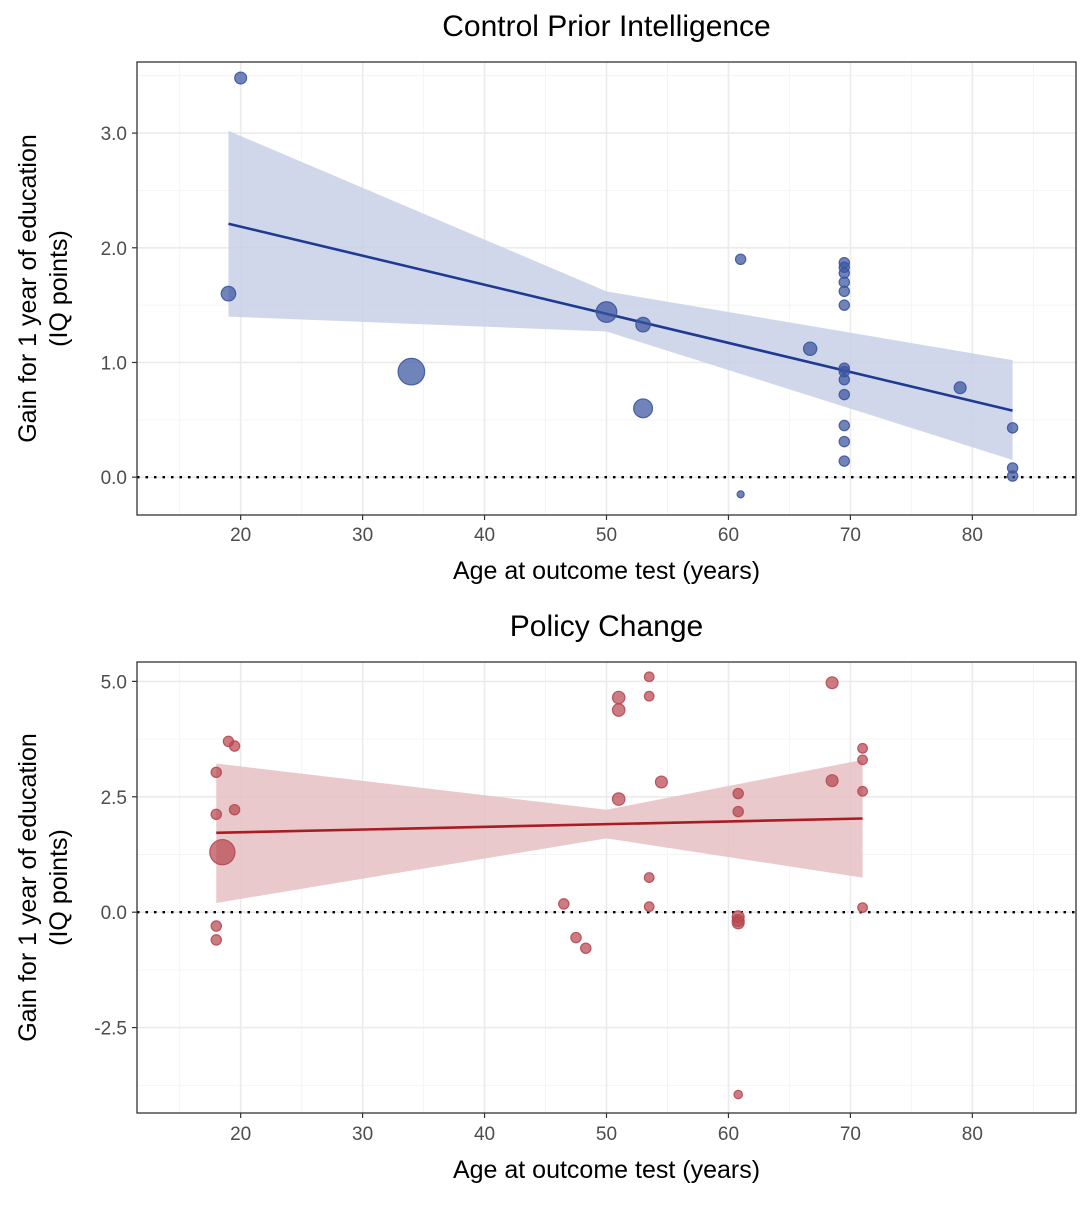 This screenshot has width=1090, height=1205. I want to click on y-tick-label: 2.5, so click(114, 798).